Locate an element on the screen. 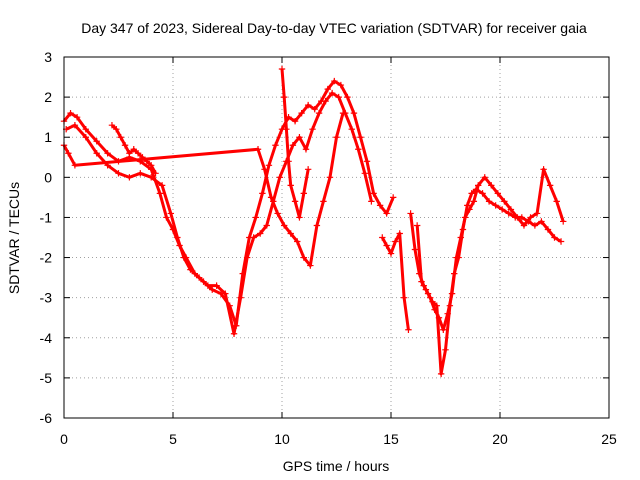 The width and height of the screenshot is (640, 480). x-tick-label: 5 is located at coordinates (173, 439).